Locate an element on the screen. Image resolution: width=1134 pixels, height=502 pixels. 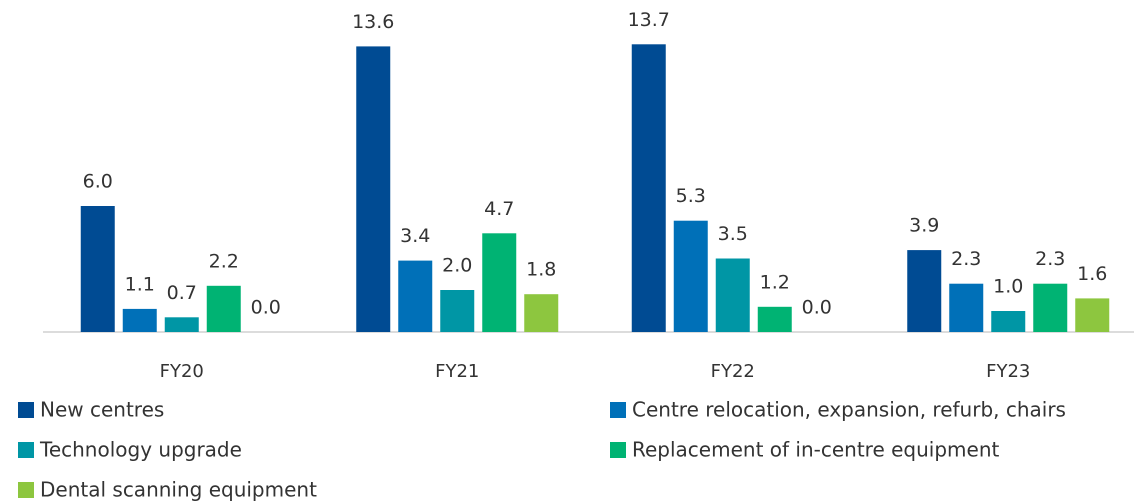
legend-label: New centres is located at coordinates (102, 410).